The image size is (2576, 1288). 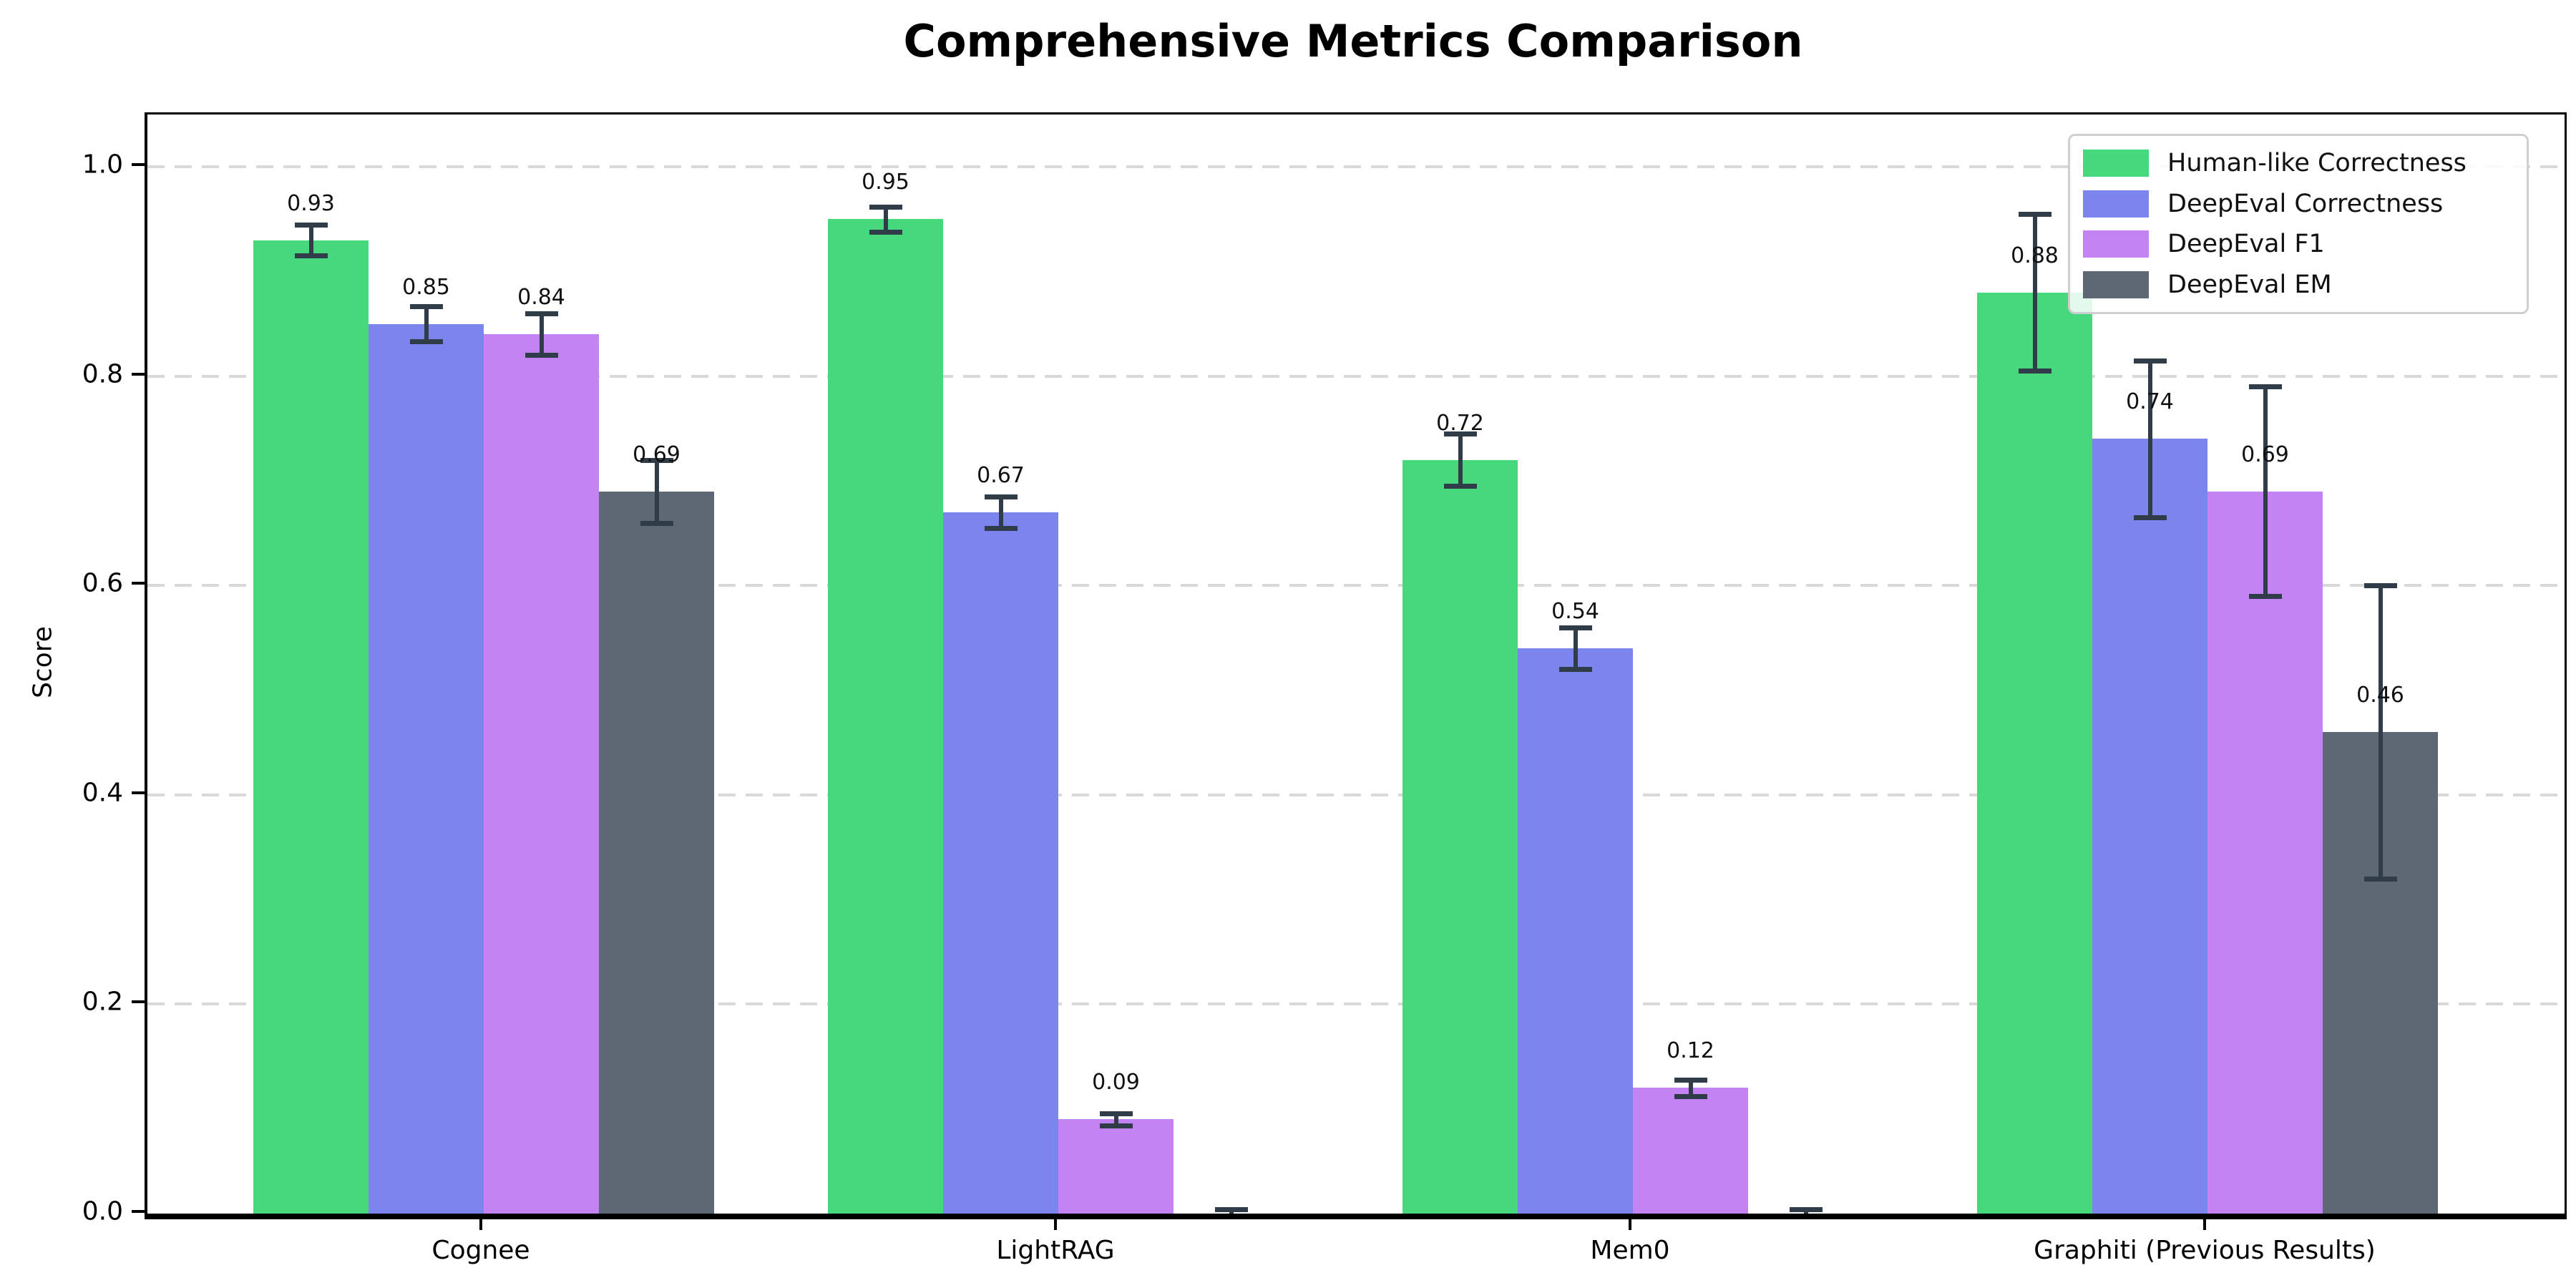 What do you see at coordinates (2034, 753) in the screenshot?
I see `bar-human-like-correctness-graphiti-previous-results` at bounding box center [2034, 753].